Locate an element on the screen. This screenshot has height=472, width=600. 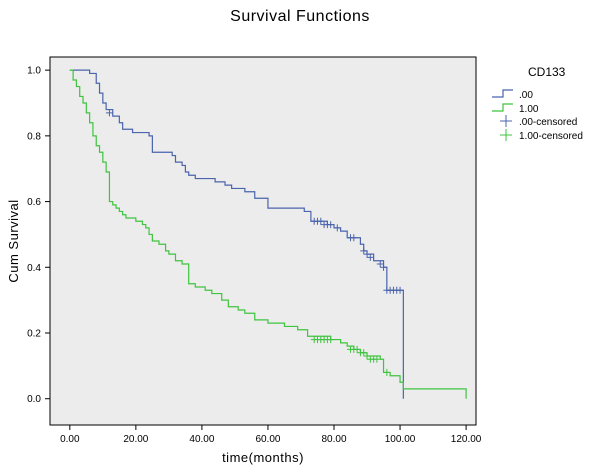
legend-label: 1.00-censored is located at coordinates (551, 136).